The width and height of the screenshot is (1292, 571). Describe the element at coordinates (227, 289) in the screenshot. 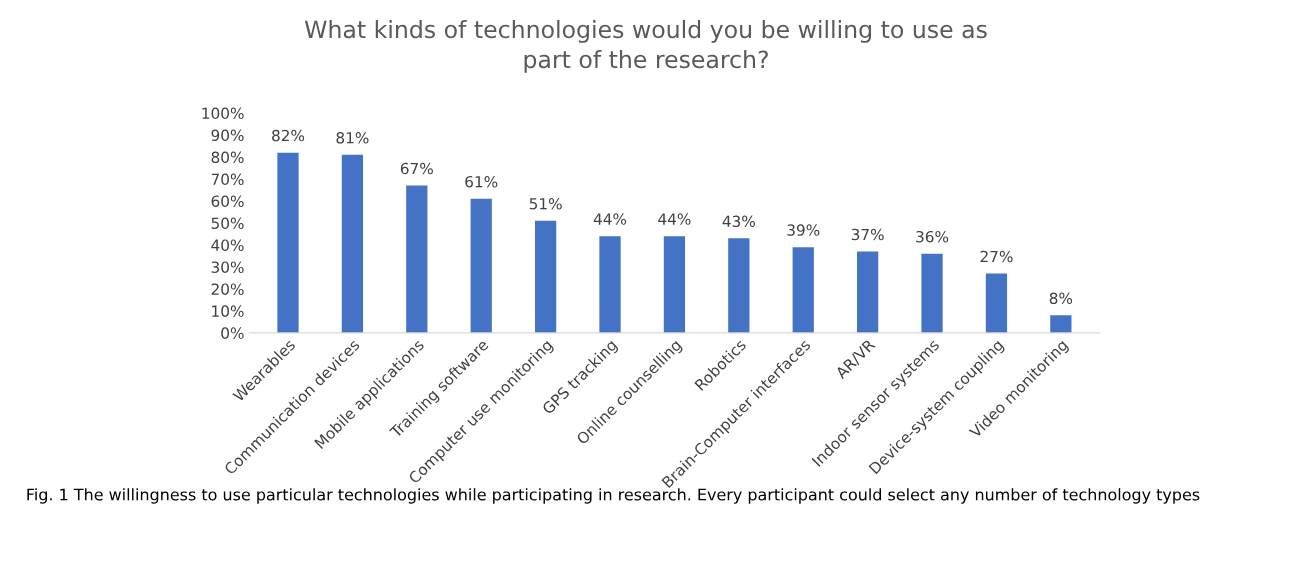

I see `y-tick-label: 20%` at that location.